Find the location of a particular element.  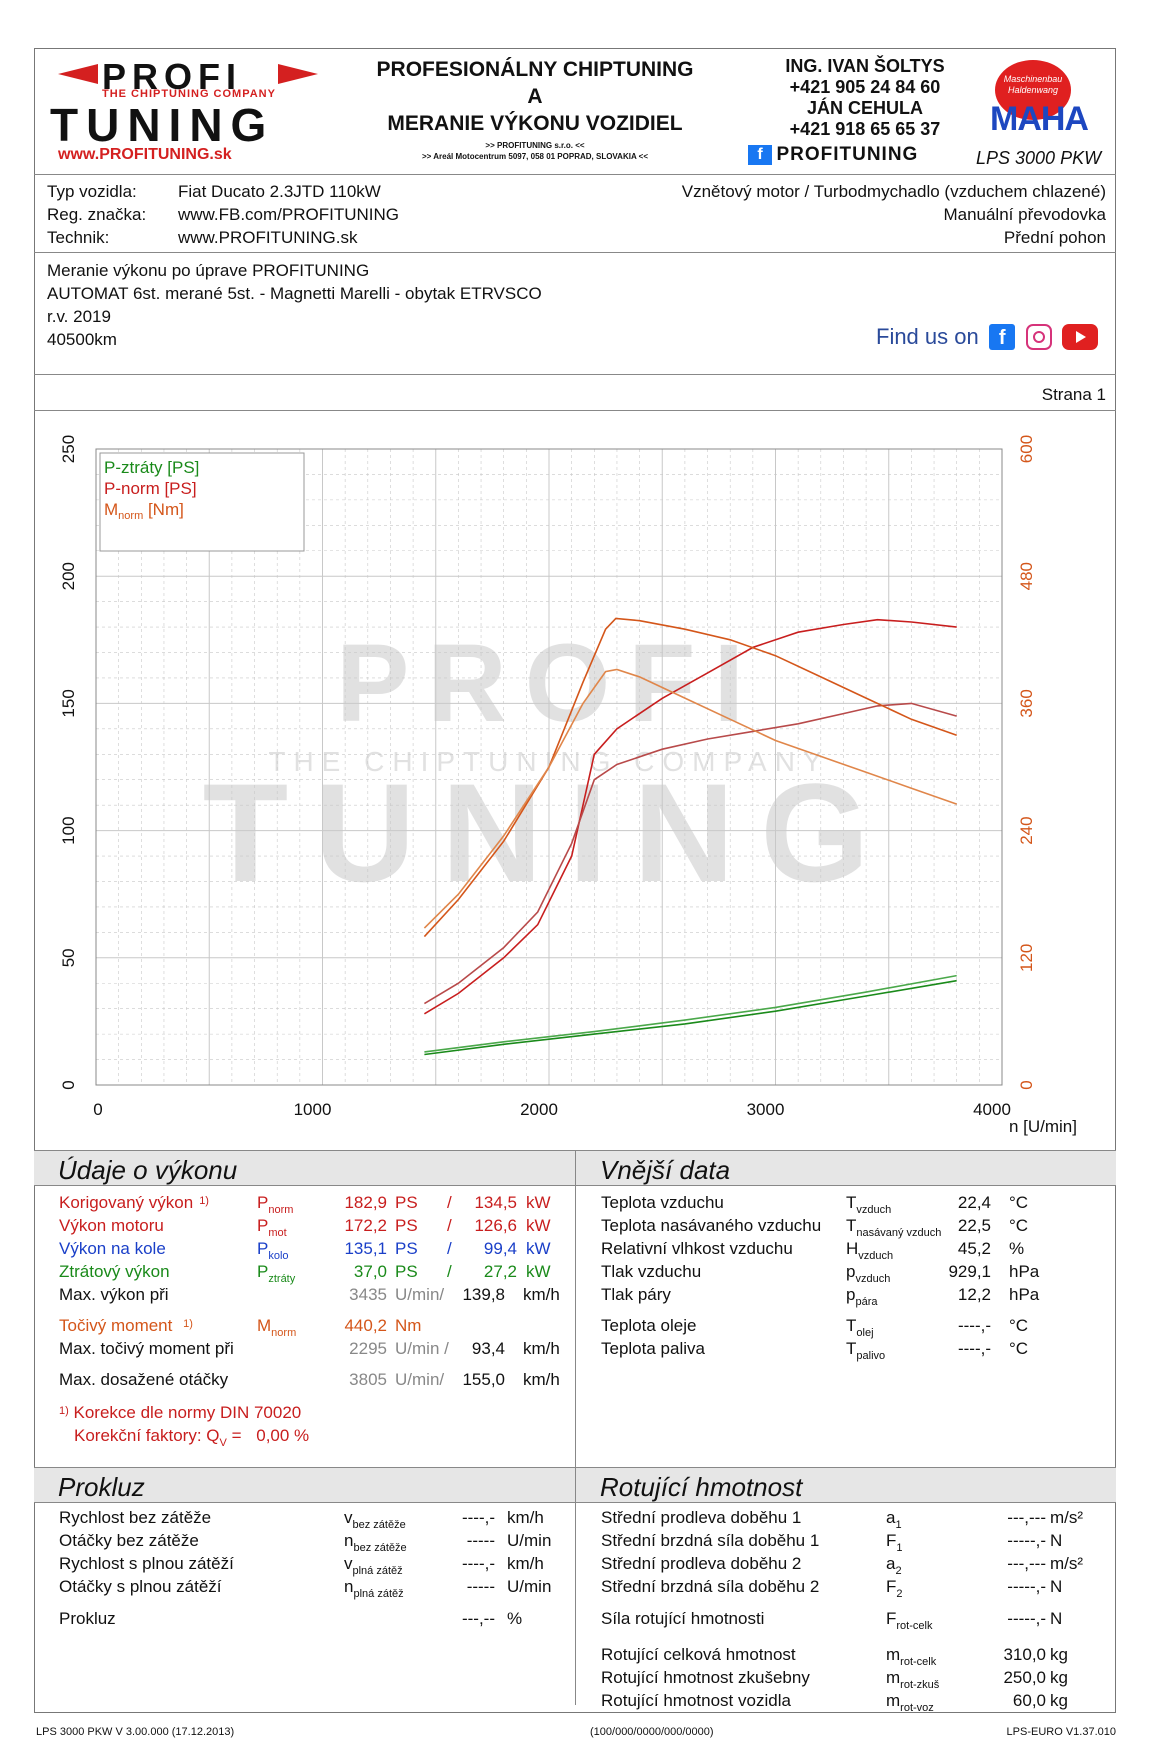

vnejsi-row-unit: °C is located at coordinates (1019, 1225).